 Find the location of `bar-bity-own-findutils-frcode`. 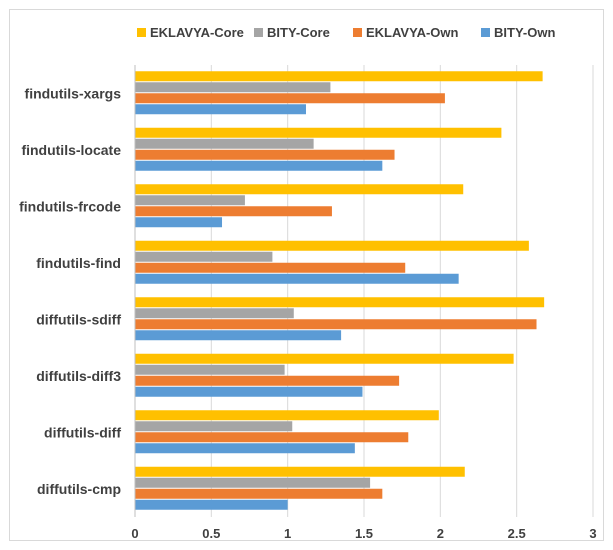

bar-bity-own-findutils-frcode is located at coordinates (179, 222).